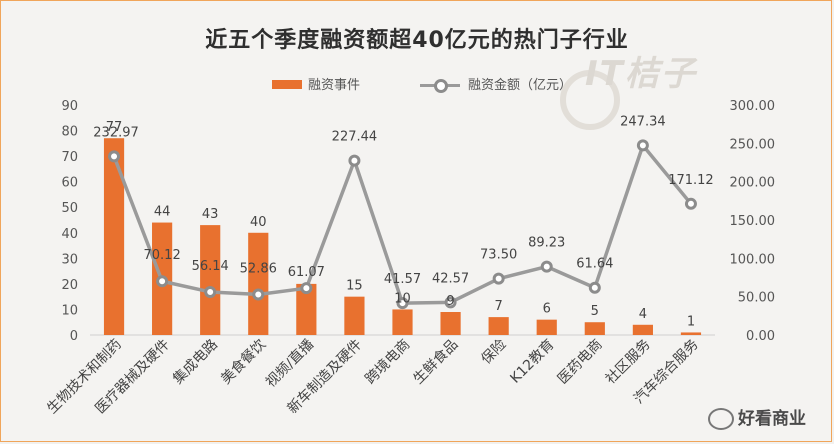 The height and width of the screenshot is (444, 834). I want to click on legend-bar-swatch, so click(287, 84).